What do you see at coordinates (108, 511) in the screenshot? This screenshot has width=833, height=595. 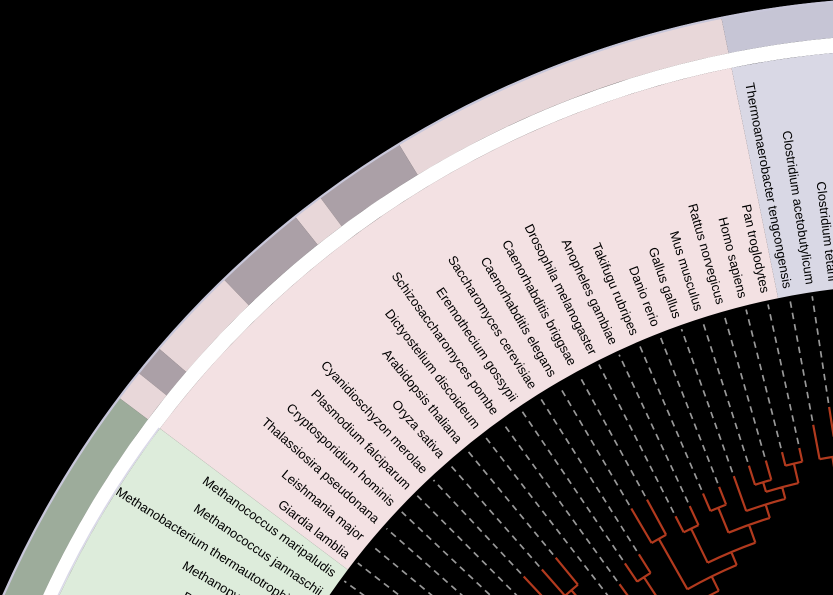 I see `archaea-inner-edge-line` at bounding box center [108, 511].